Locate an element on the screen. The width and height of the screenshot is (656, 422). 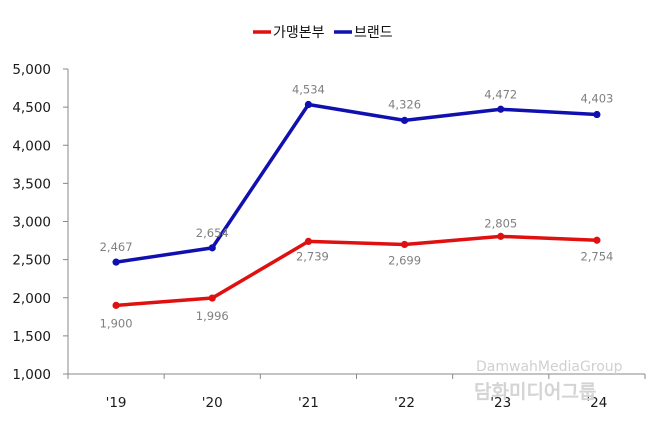
watermark-korean: 담화미디어그룹 is located at coordinates (535, 392).